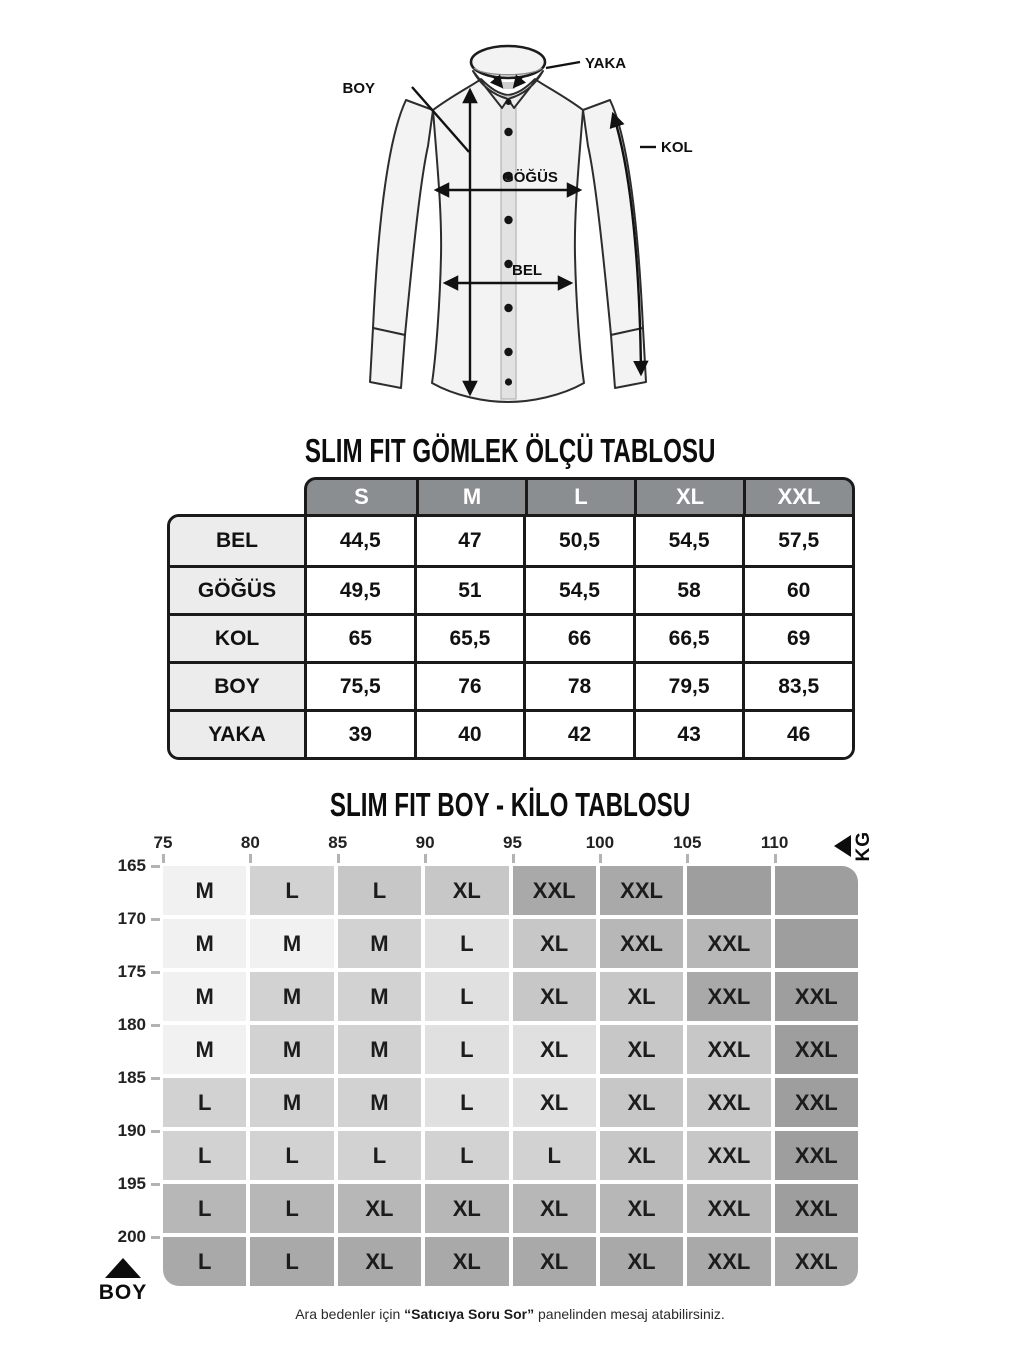  I want to click on kg-arrow-left-icon, so click(842, 846).